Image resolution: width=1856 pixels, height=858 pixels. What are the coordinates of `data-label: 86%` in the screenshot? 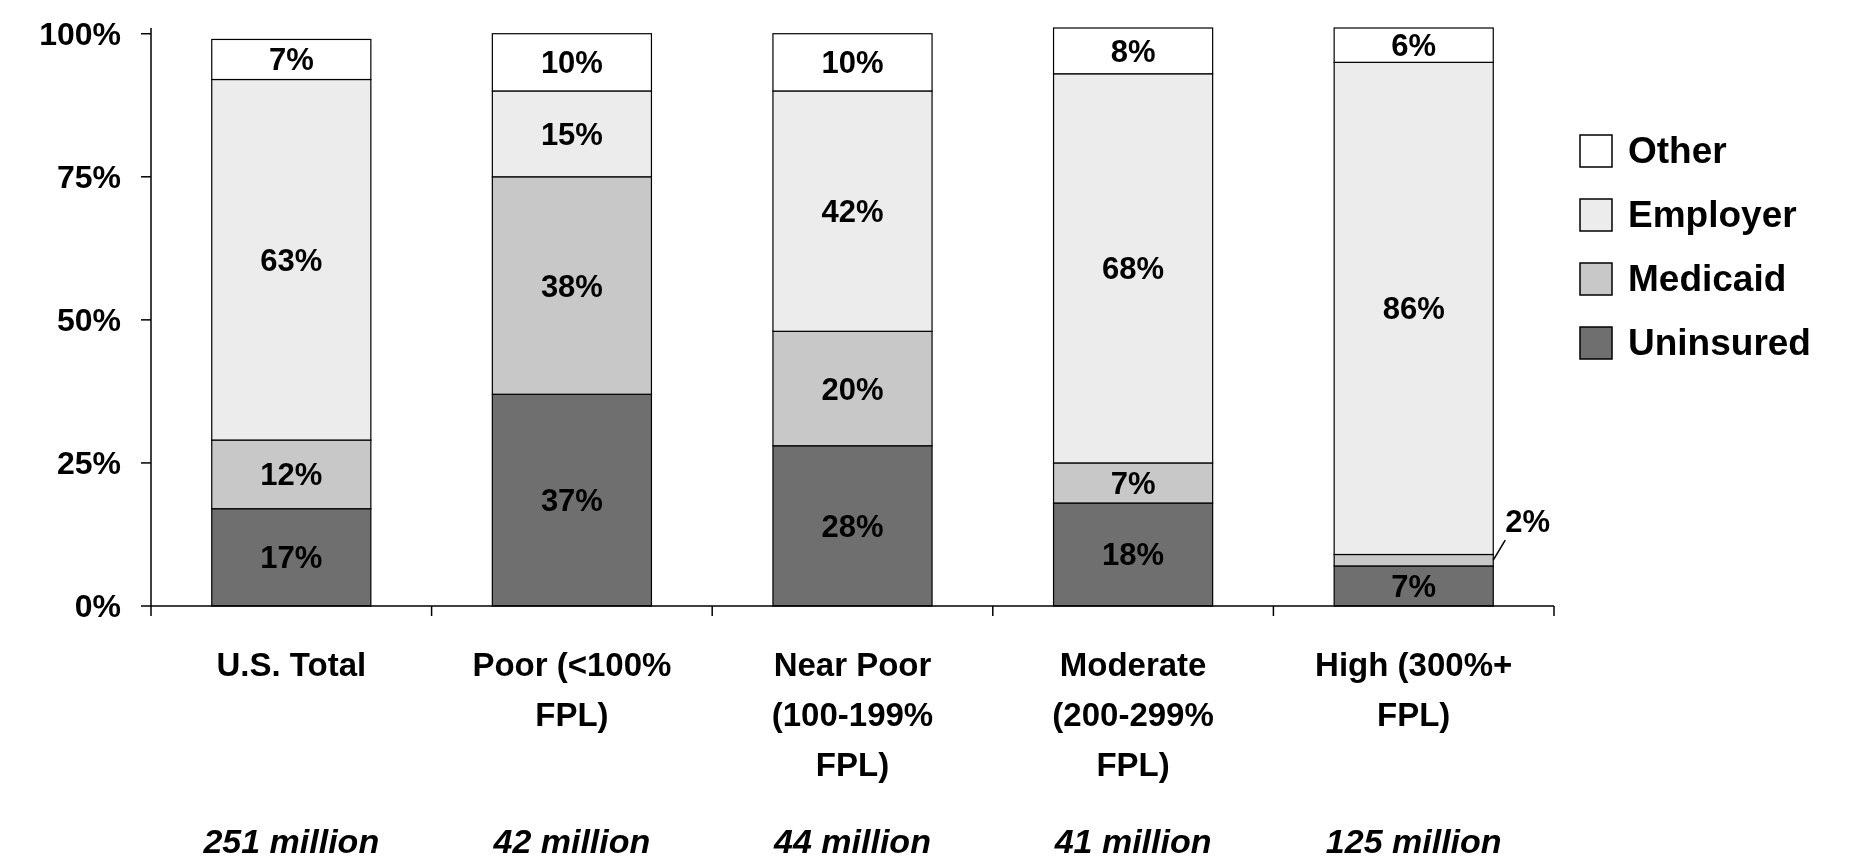 It's located at (1413, 309).